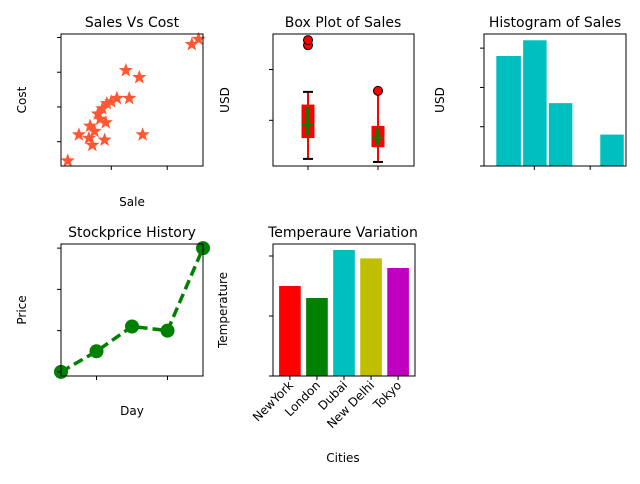 The image size is (640, 484). I want to click on temperature-frame, so click(344, 310).